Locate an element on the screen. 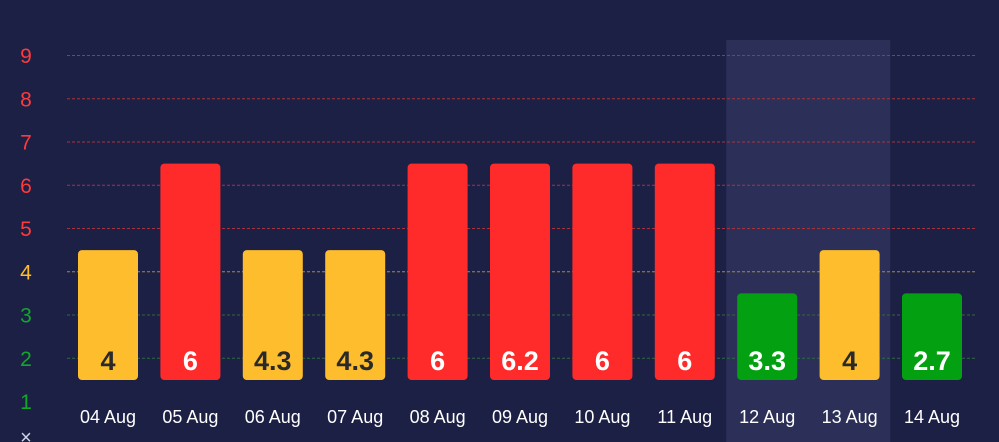 The height and width of the screenshot is (442, 999). x-tick-label: 12 Aug is located at coordinates (767, 417).